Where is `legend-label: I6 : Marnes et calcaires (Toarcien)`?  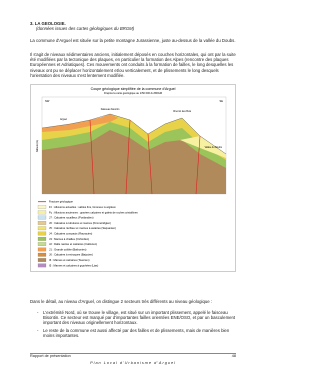 legend-label: I6 : Marnes et calcaires (Toarcien) is located at coordinates (69, 260).